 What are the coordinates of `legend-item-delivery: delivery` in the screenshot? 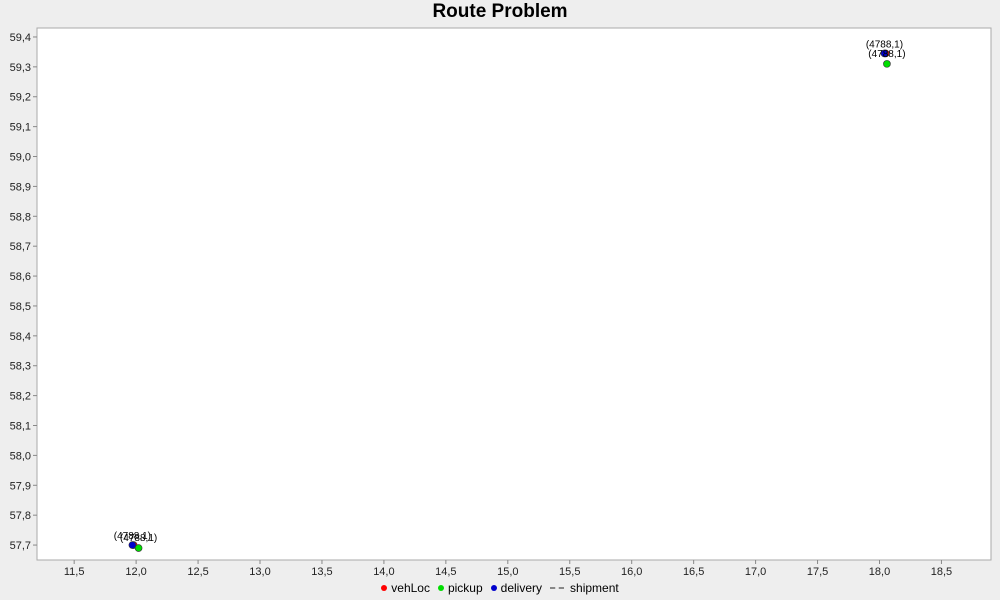 It's located at (516, 588).